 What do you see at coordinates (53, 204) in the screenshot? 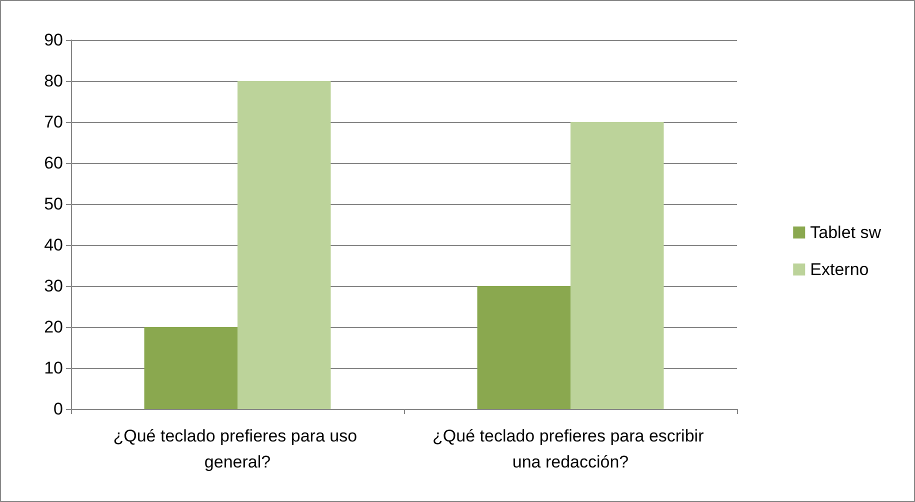
I see `y-tick-label: 50` at bounding box center [53, 204].